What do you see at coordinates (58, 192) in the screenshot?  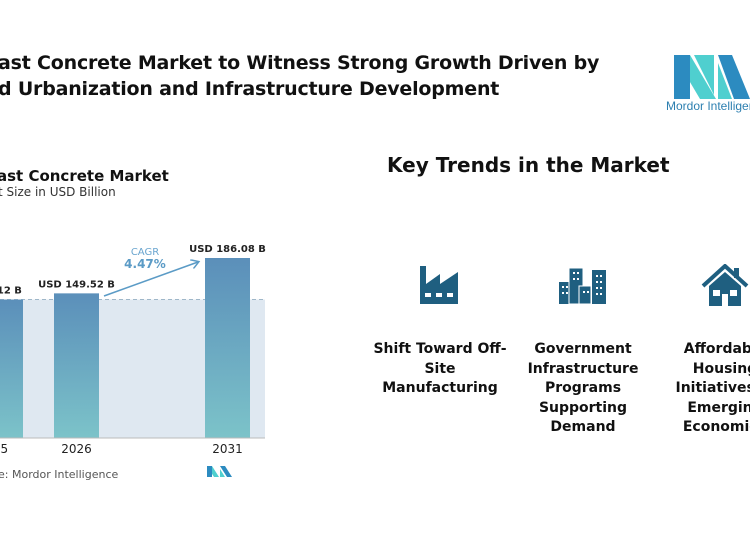 I see `chart-subtitle: t Size in USD Billion` at bounding box center [58, 192].